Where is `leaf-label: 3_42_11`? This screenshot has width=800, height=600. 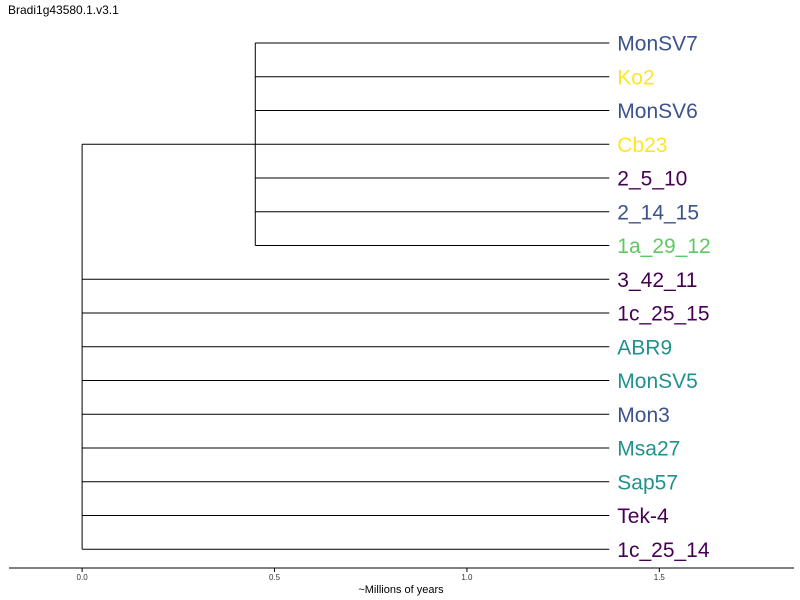
leaf-label: 3_42_11 is located at coordinates (657, 280).